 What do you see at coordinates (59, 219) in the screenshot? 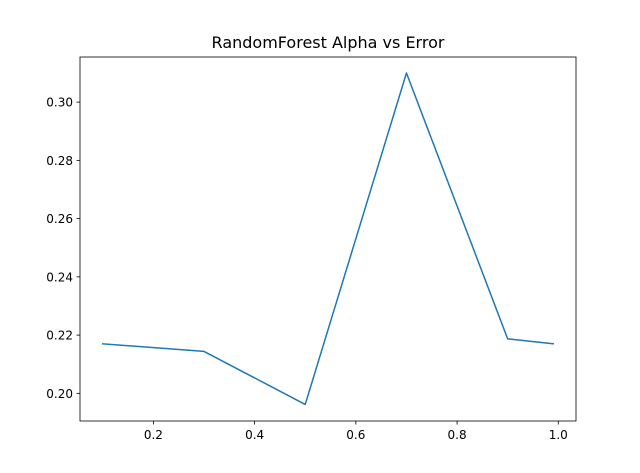
I see `y-tick-label: 0.26` at bounding box center [59, 219].